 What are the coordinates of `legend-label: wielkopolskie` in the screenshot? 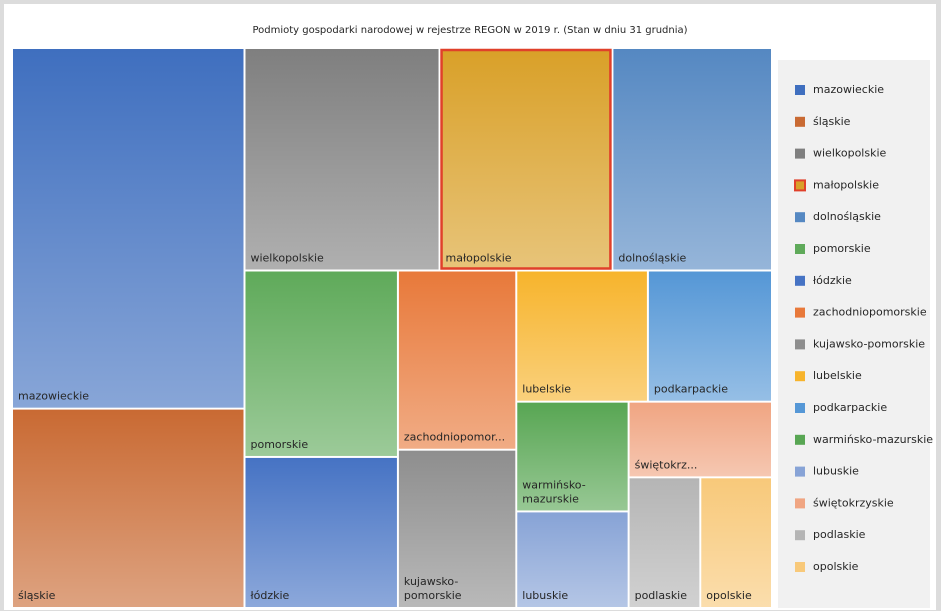 It's located at (850, 153).